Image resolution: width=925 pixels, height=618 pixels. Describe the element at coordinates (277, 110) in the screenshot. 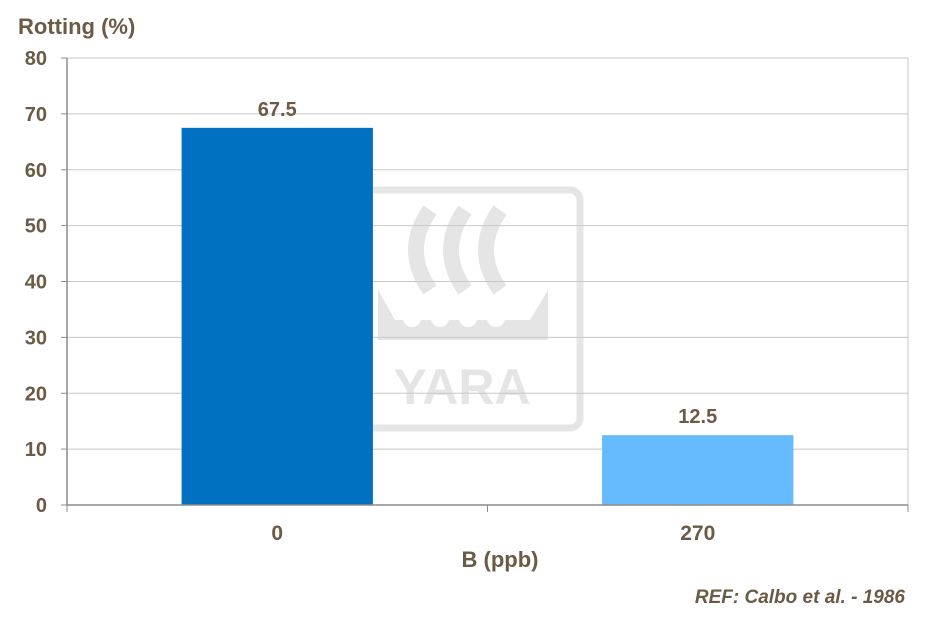

I see `data-label: 67.5` at that location.